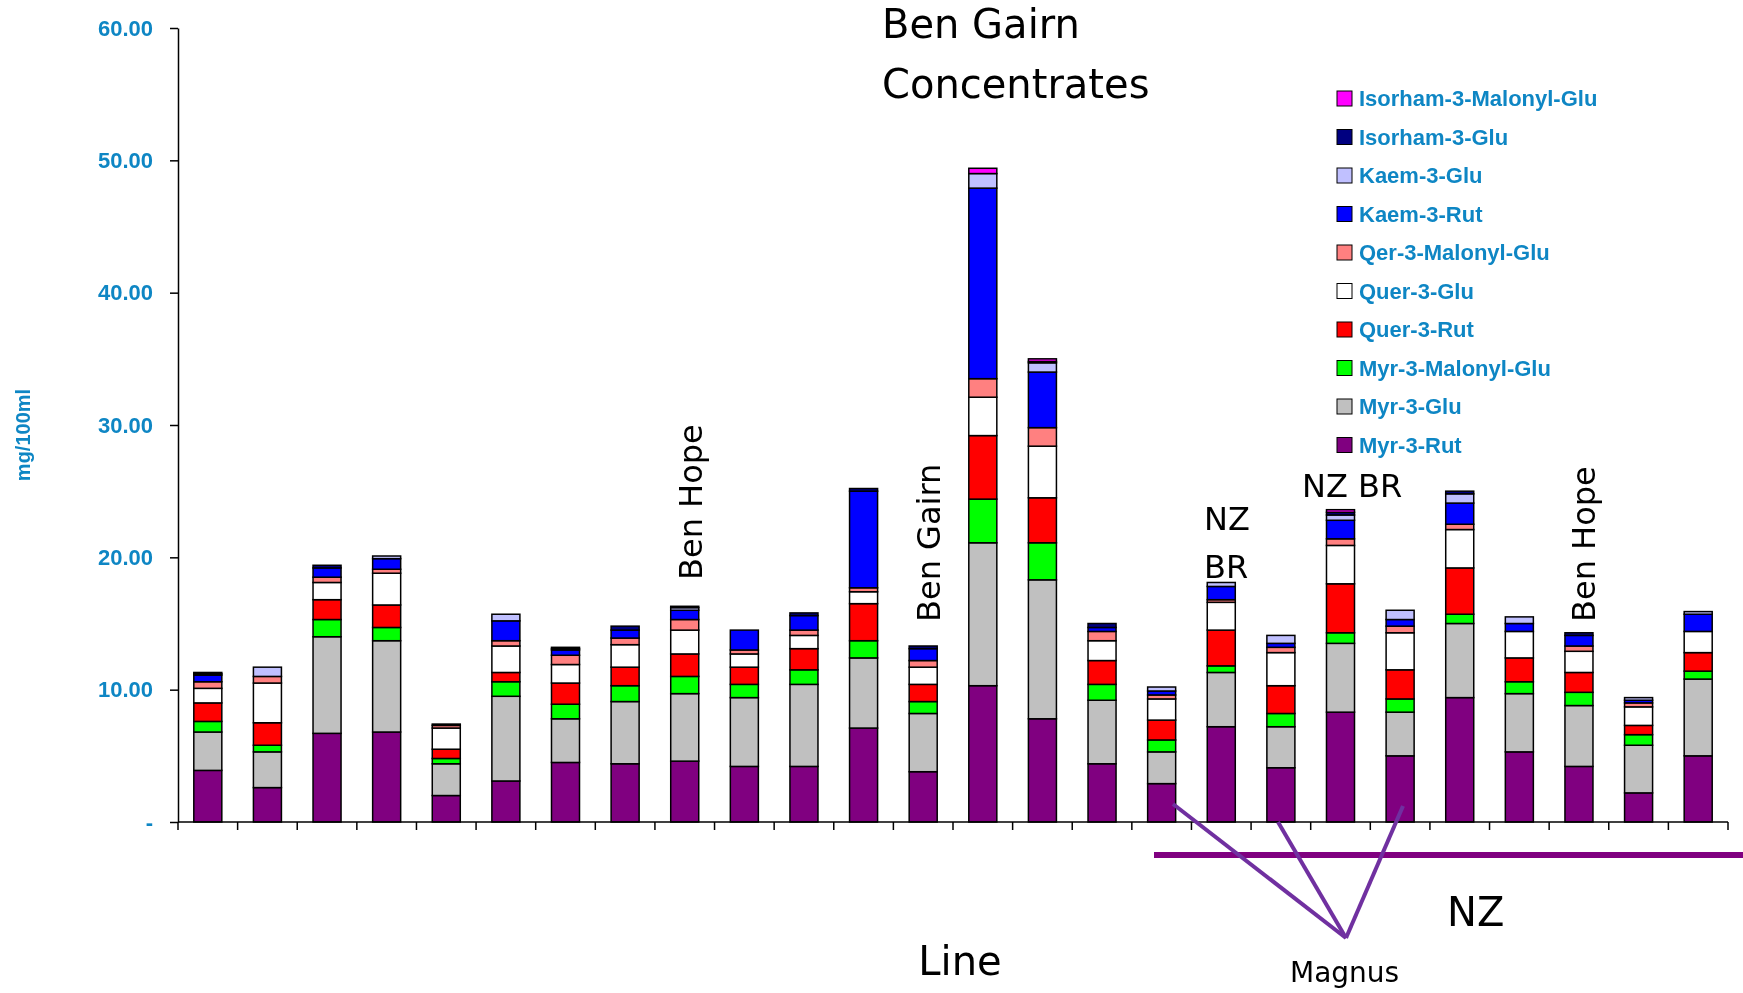  Describe the element at coordinates (149, 822) in the screenshot. I see `y-tick-label: -` at that location.